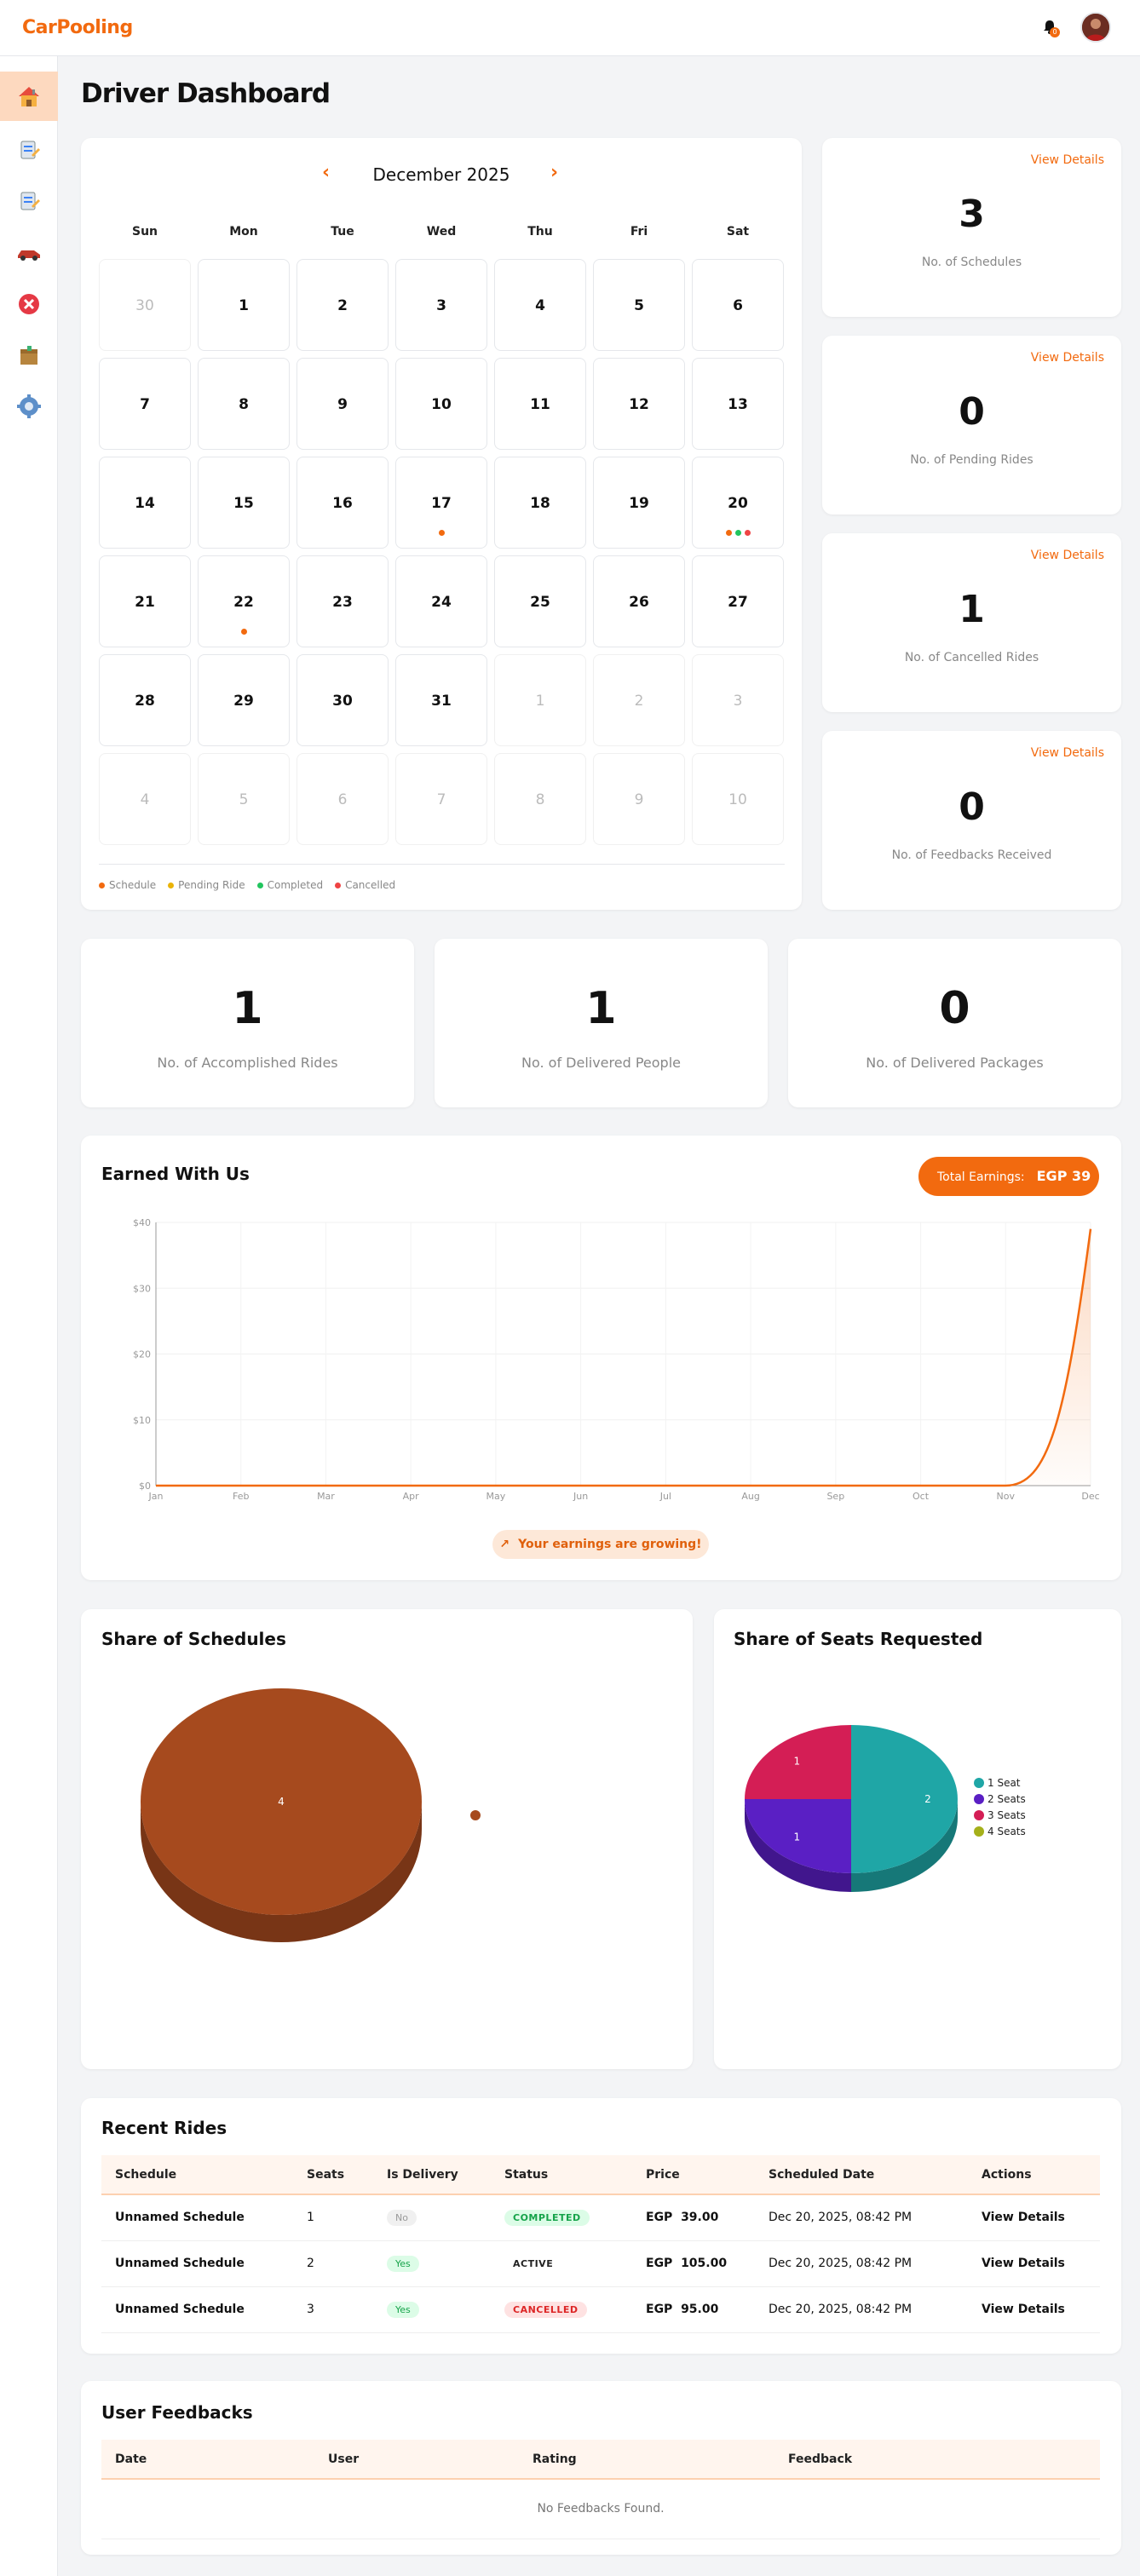 The image size is (1140, 2576). I want to click on calendar-day-number: 7, so click(441, 799).